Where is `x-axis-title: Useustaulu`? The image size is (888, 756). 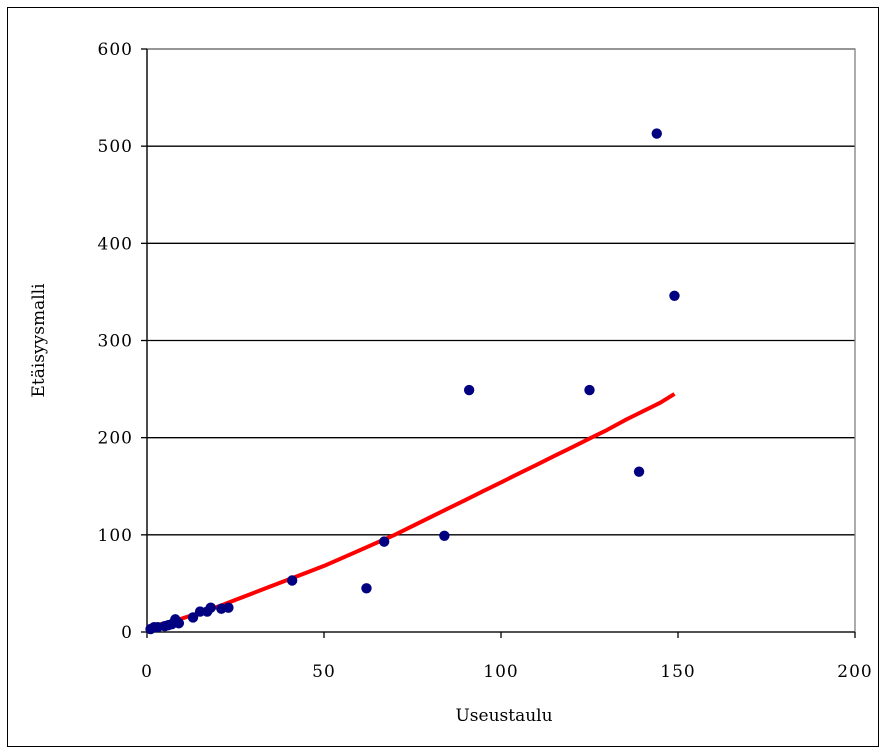
x-axis-title: Useustaulu is located at coordinates (503, 716).